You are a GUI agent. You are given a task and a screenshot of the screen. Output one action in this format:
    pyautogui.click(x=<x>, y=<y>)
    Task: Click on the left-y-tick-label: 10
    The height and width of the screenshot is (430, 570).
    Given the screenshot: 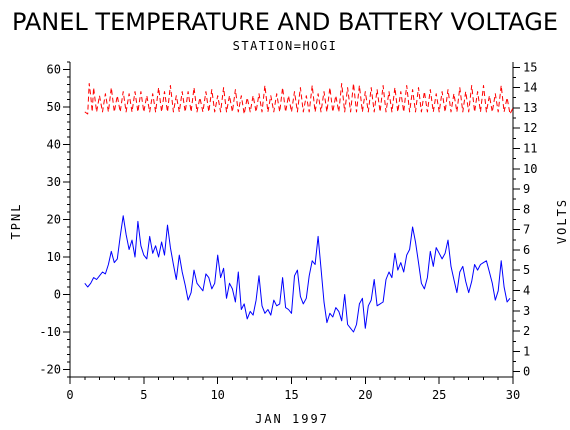 What is the action you would take?
    pyautogui.click(x=54, y=257)
    